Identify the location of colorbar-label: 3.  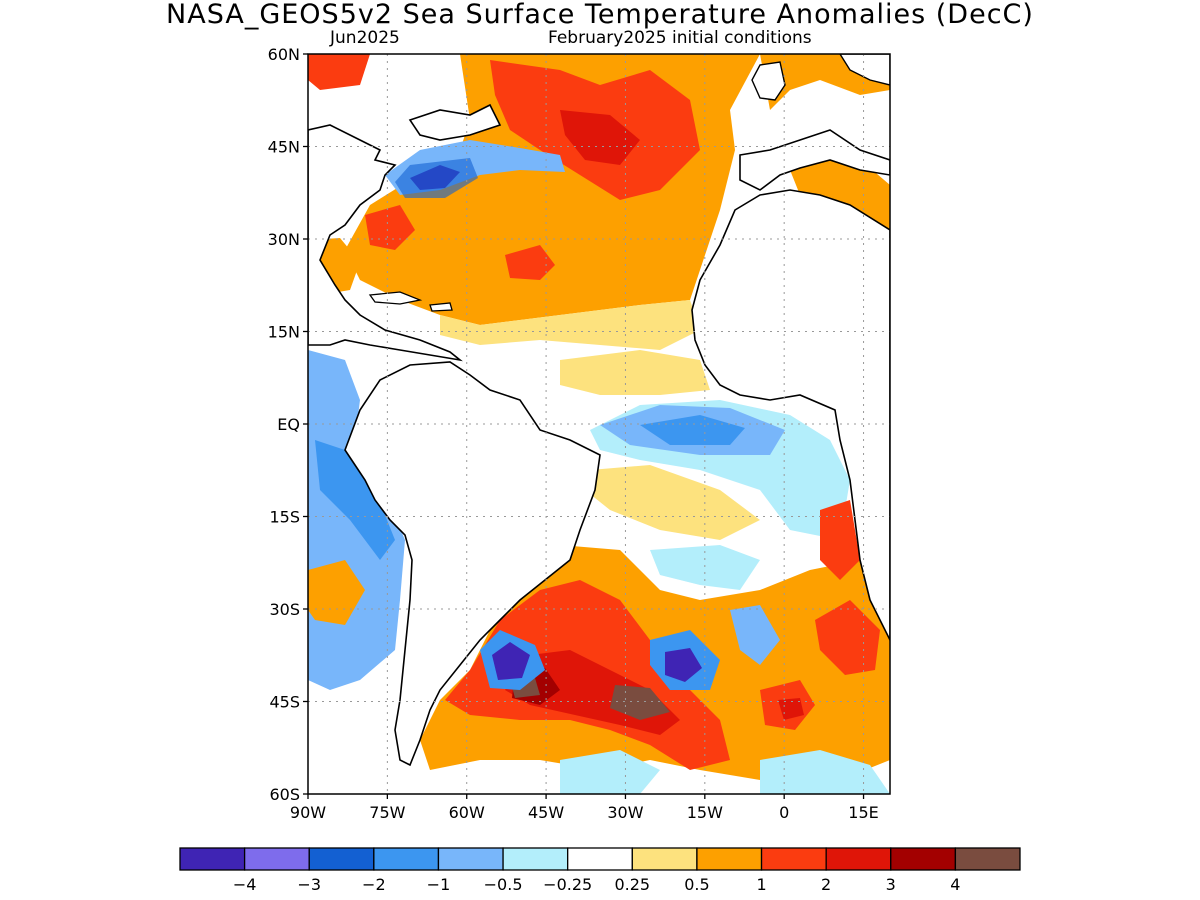
(891, 884).